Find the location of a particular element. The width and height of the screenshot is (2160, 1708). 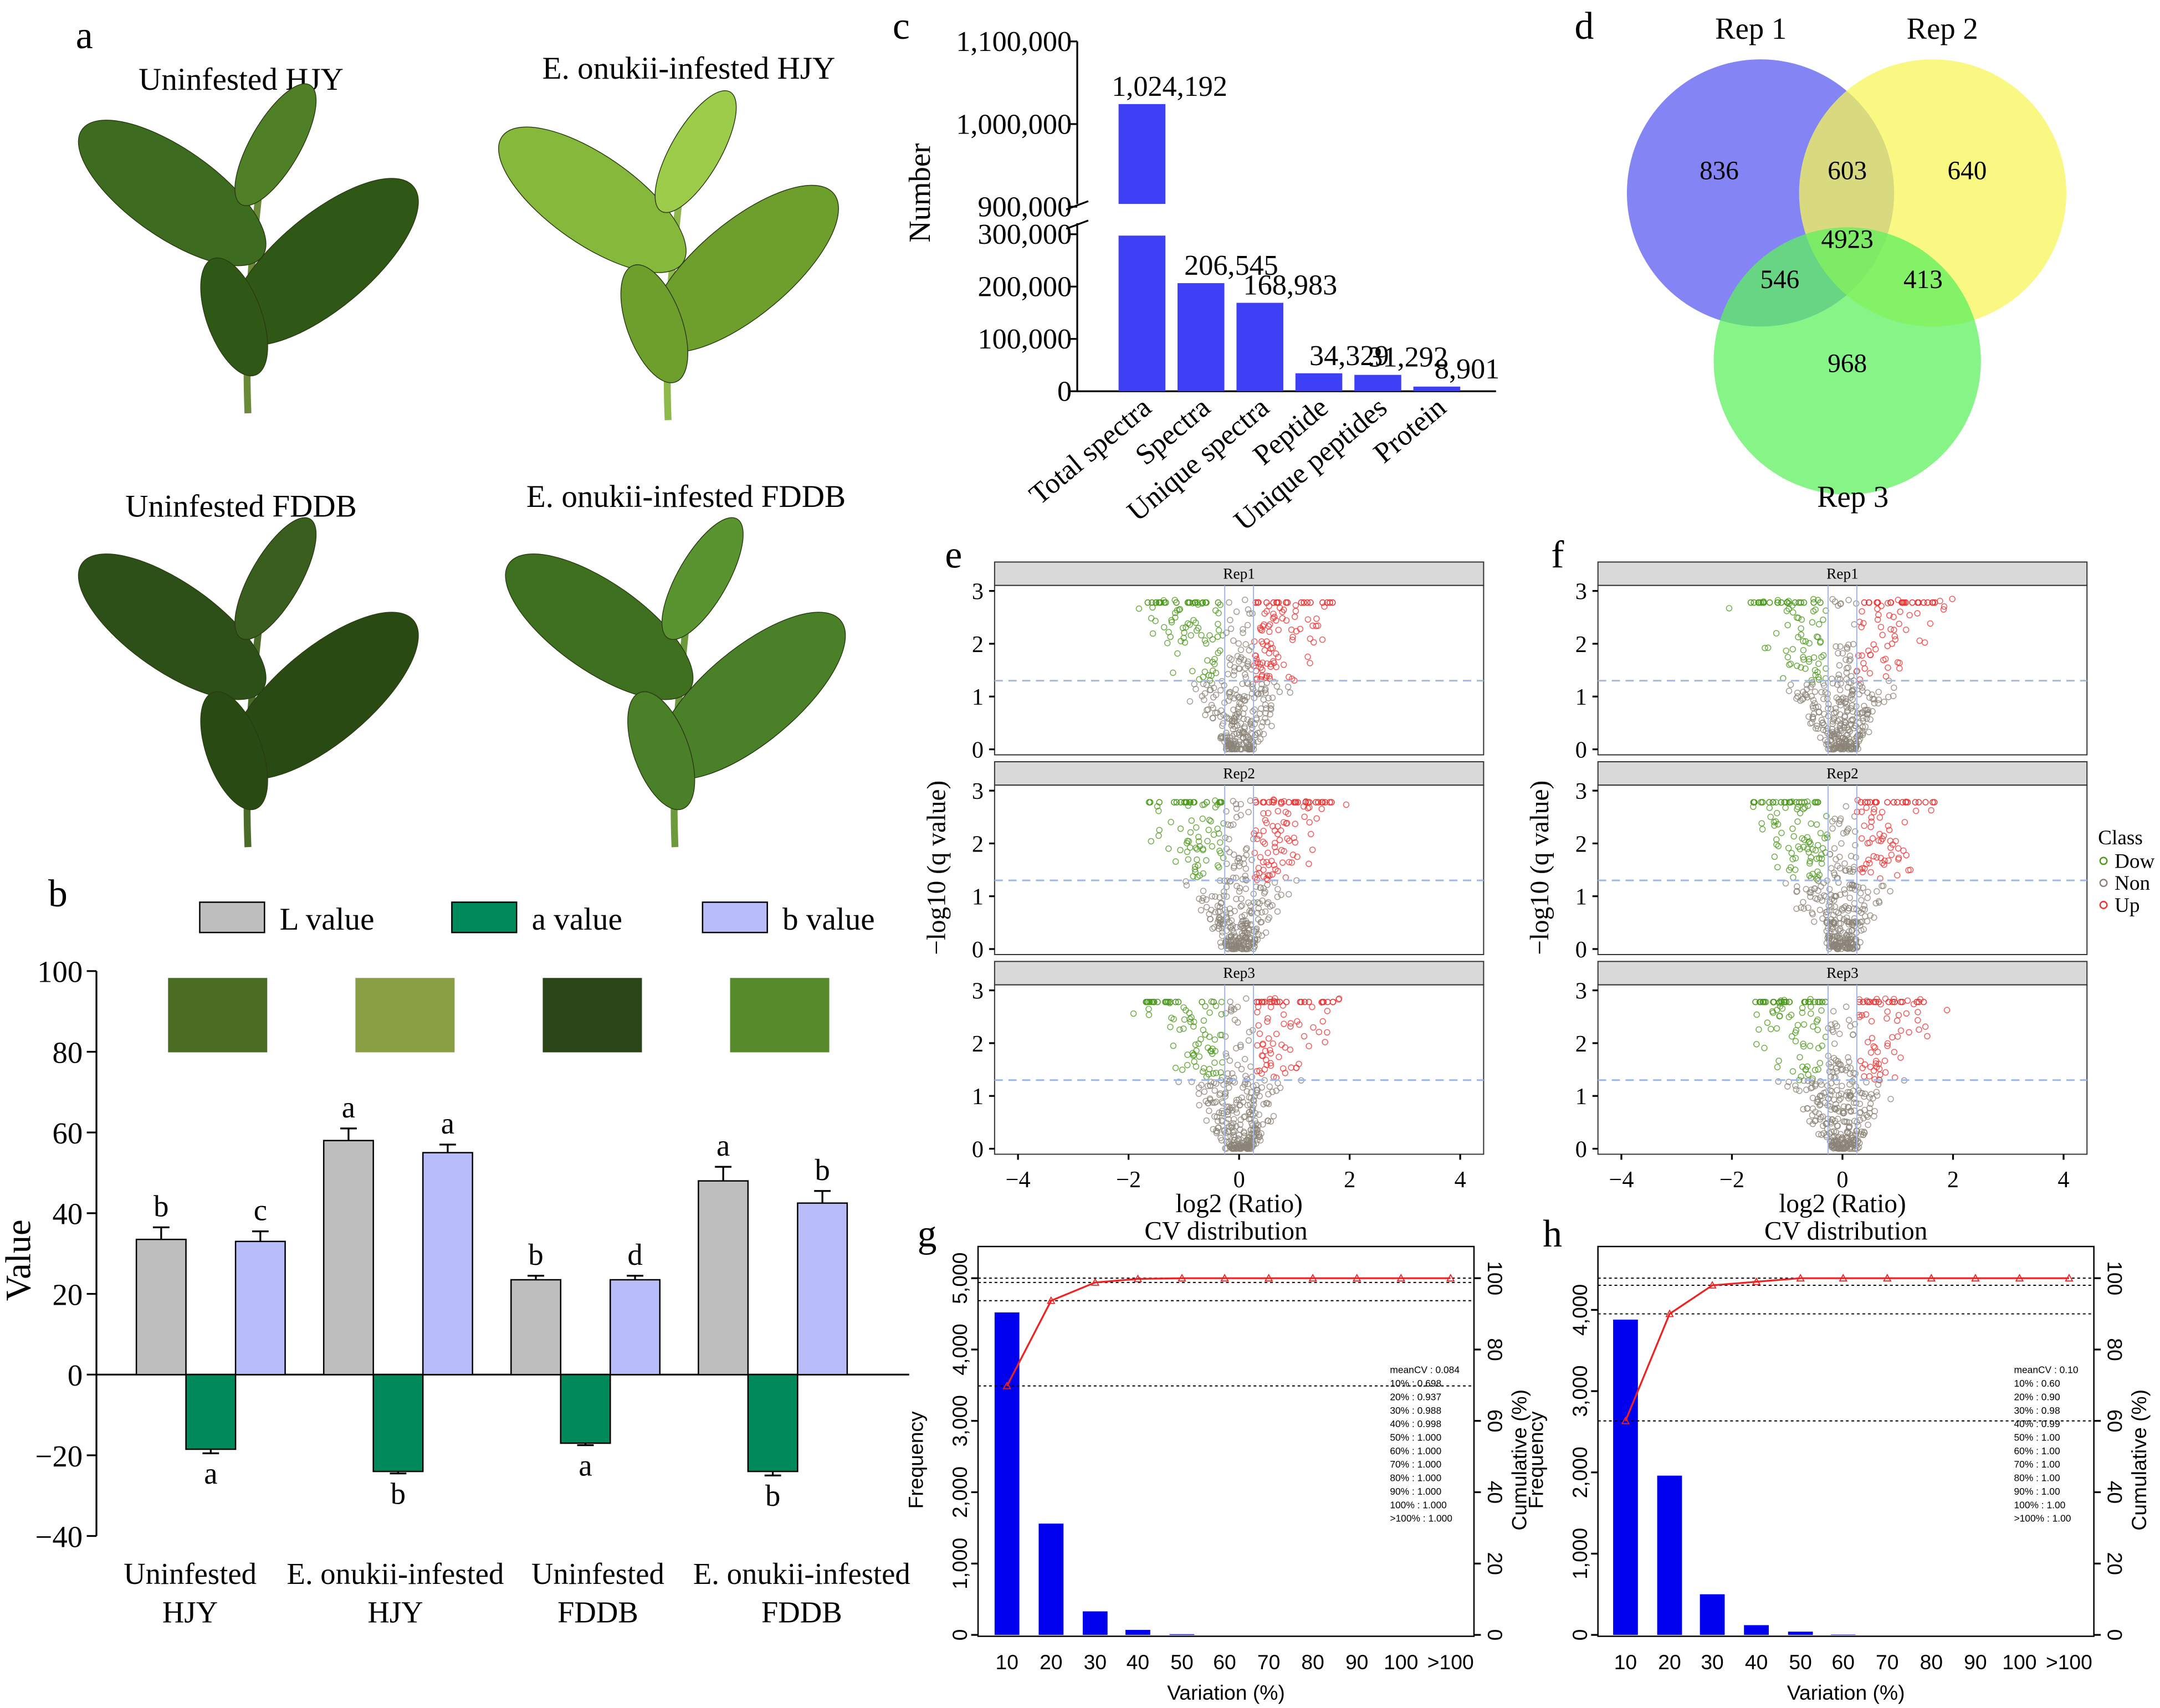

y-tick-label: 0 is located at coordinates (1581, 950).